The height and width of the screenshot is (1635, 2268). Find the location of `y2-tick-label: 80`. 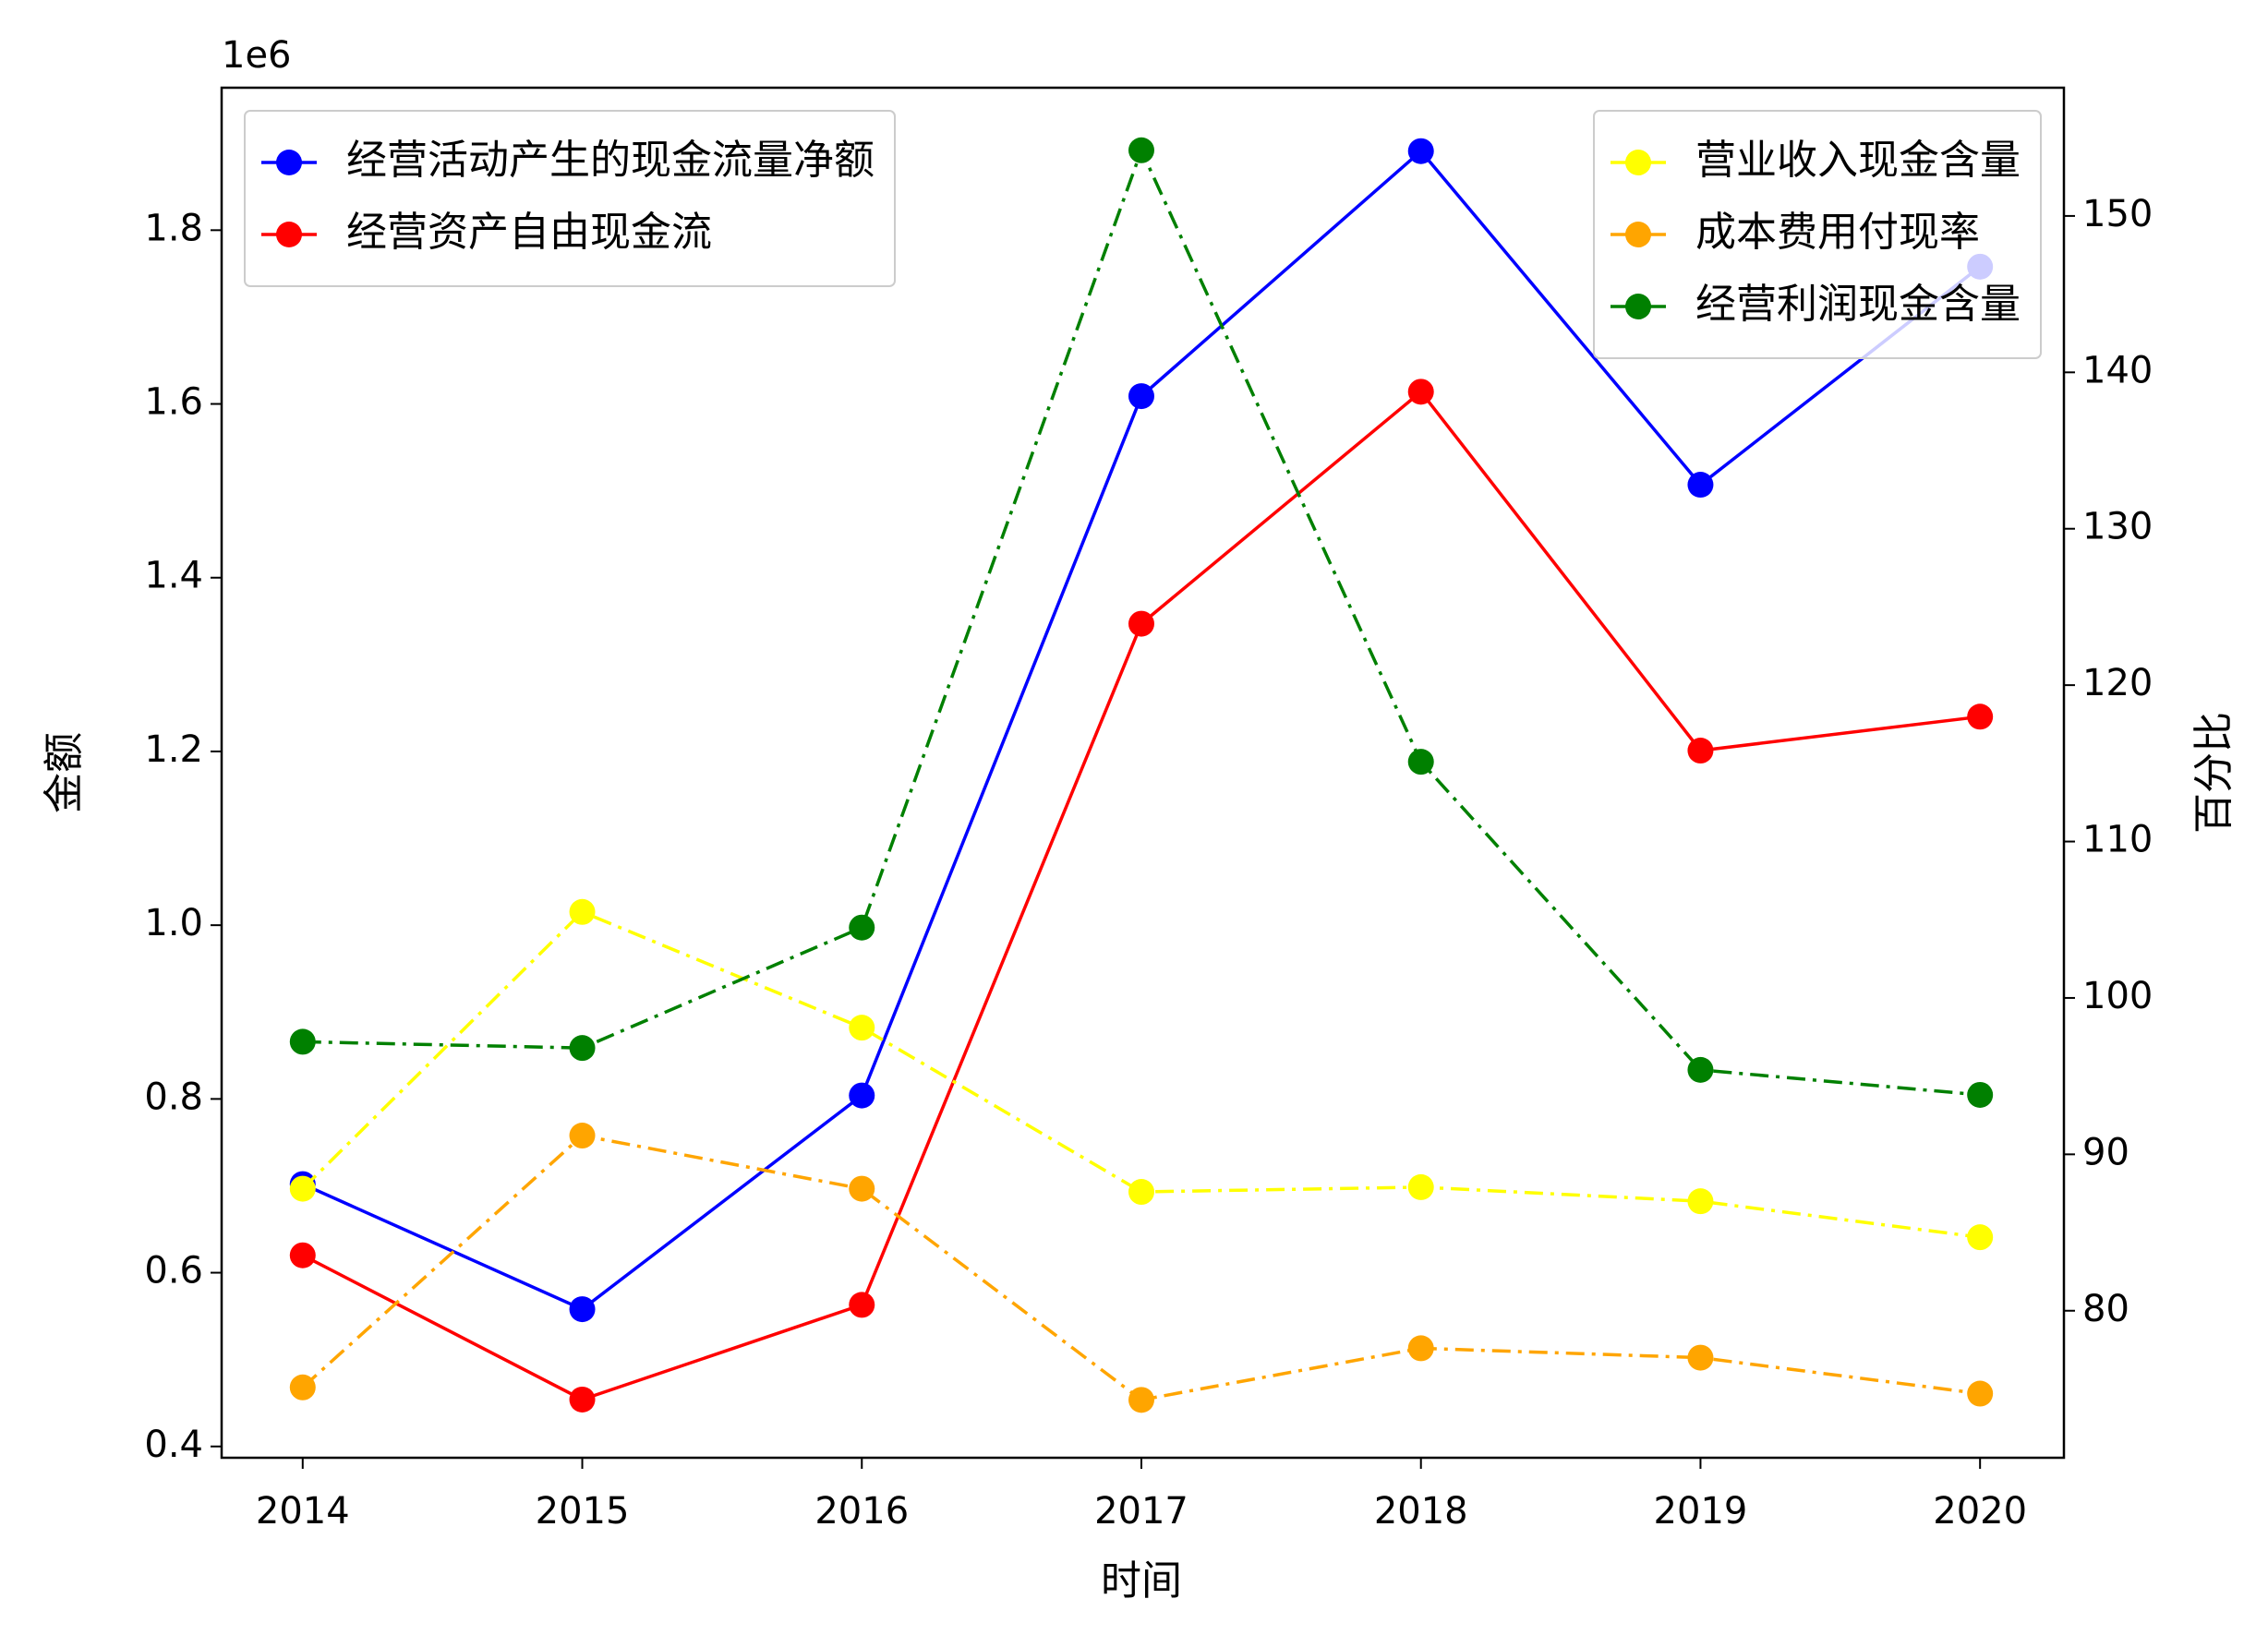

y2-tick-label: 80 is located at coordinates (2105, 1309).